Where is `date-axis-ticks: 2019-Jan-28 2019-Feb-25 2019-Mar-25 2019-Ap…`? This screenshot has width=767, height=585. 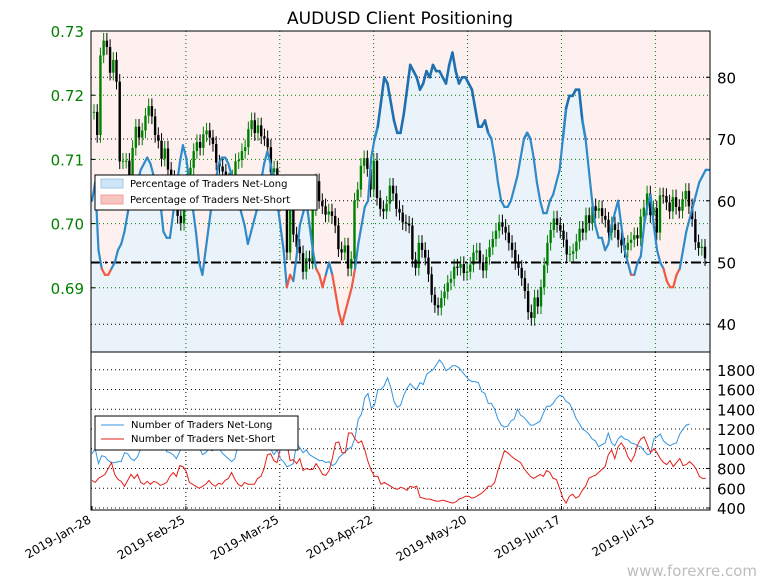
date-axis-ticks: 2019-Jan-28 2019-Feb-25 2019-Mar-25 2019-Ap… is located at coordinates (340, 535).